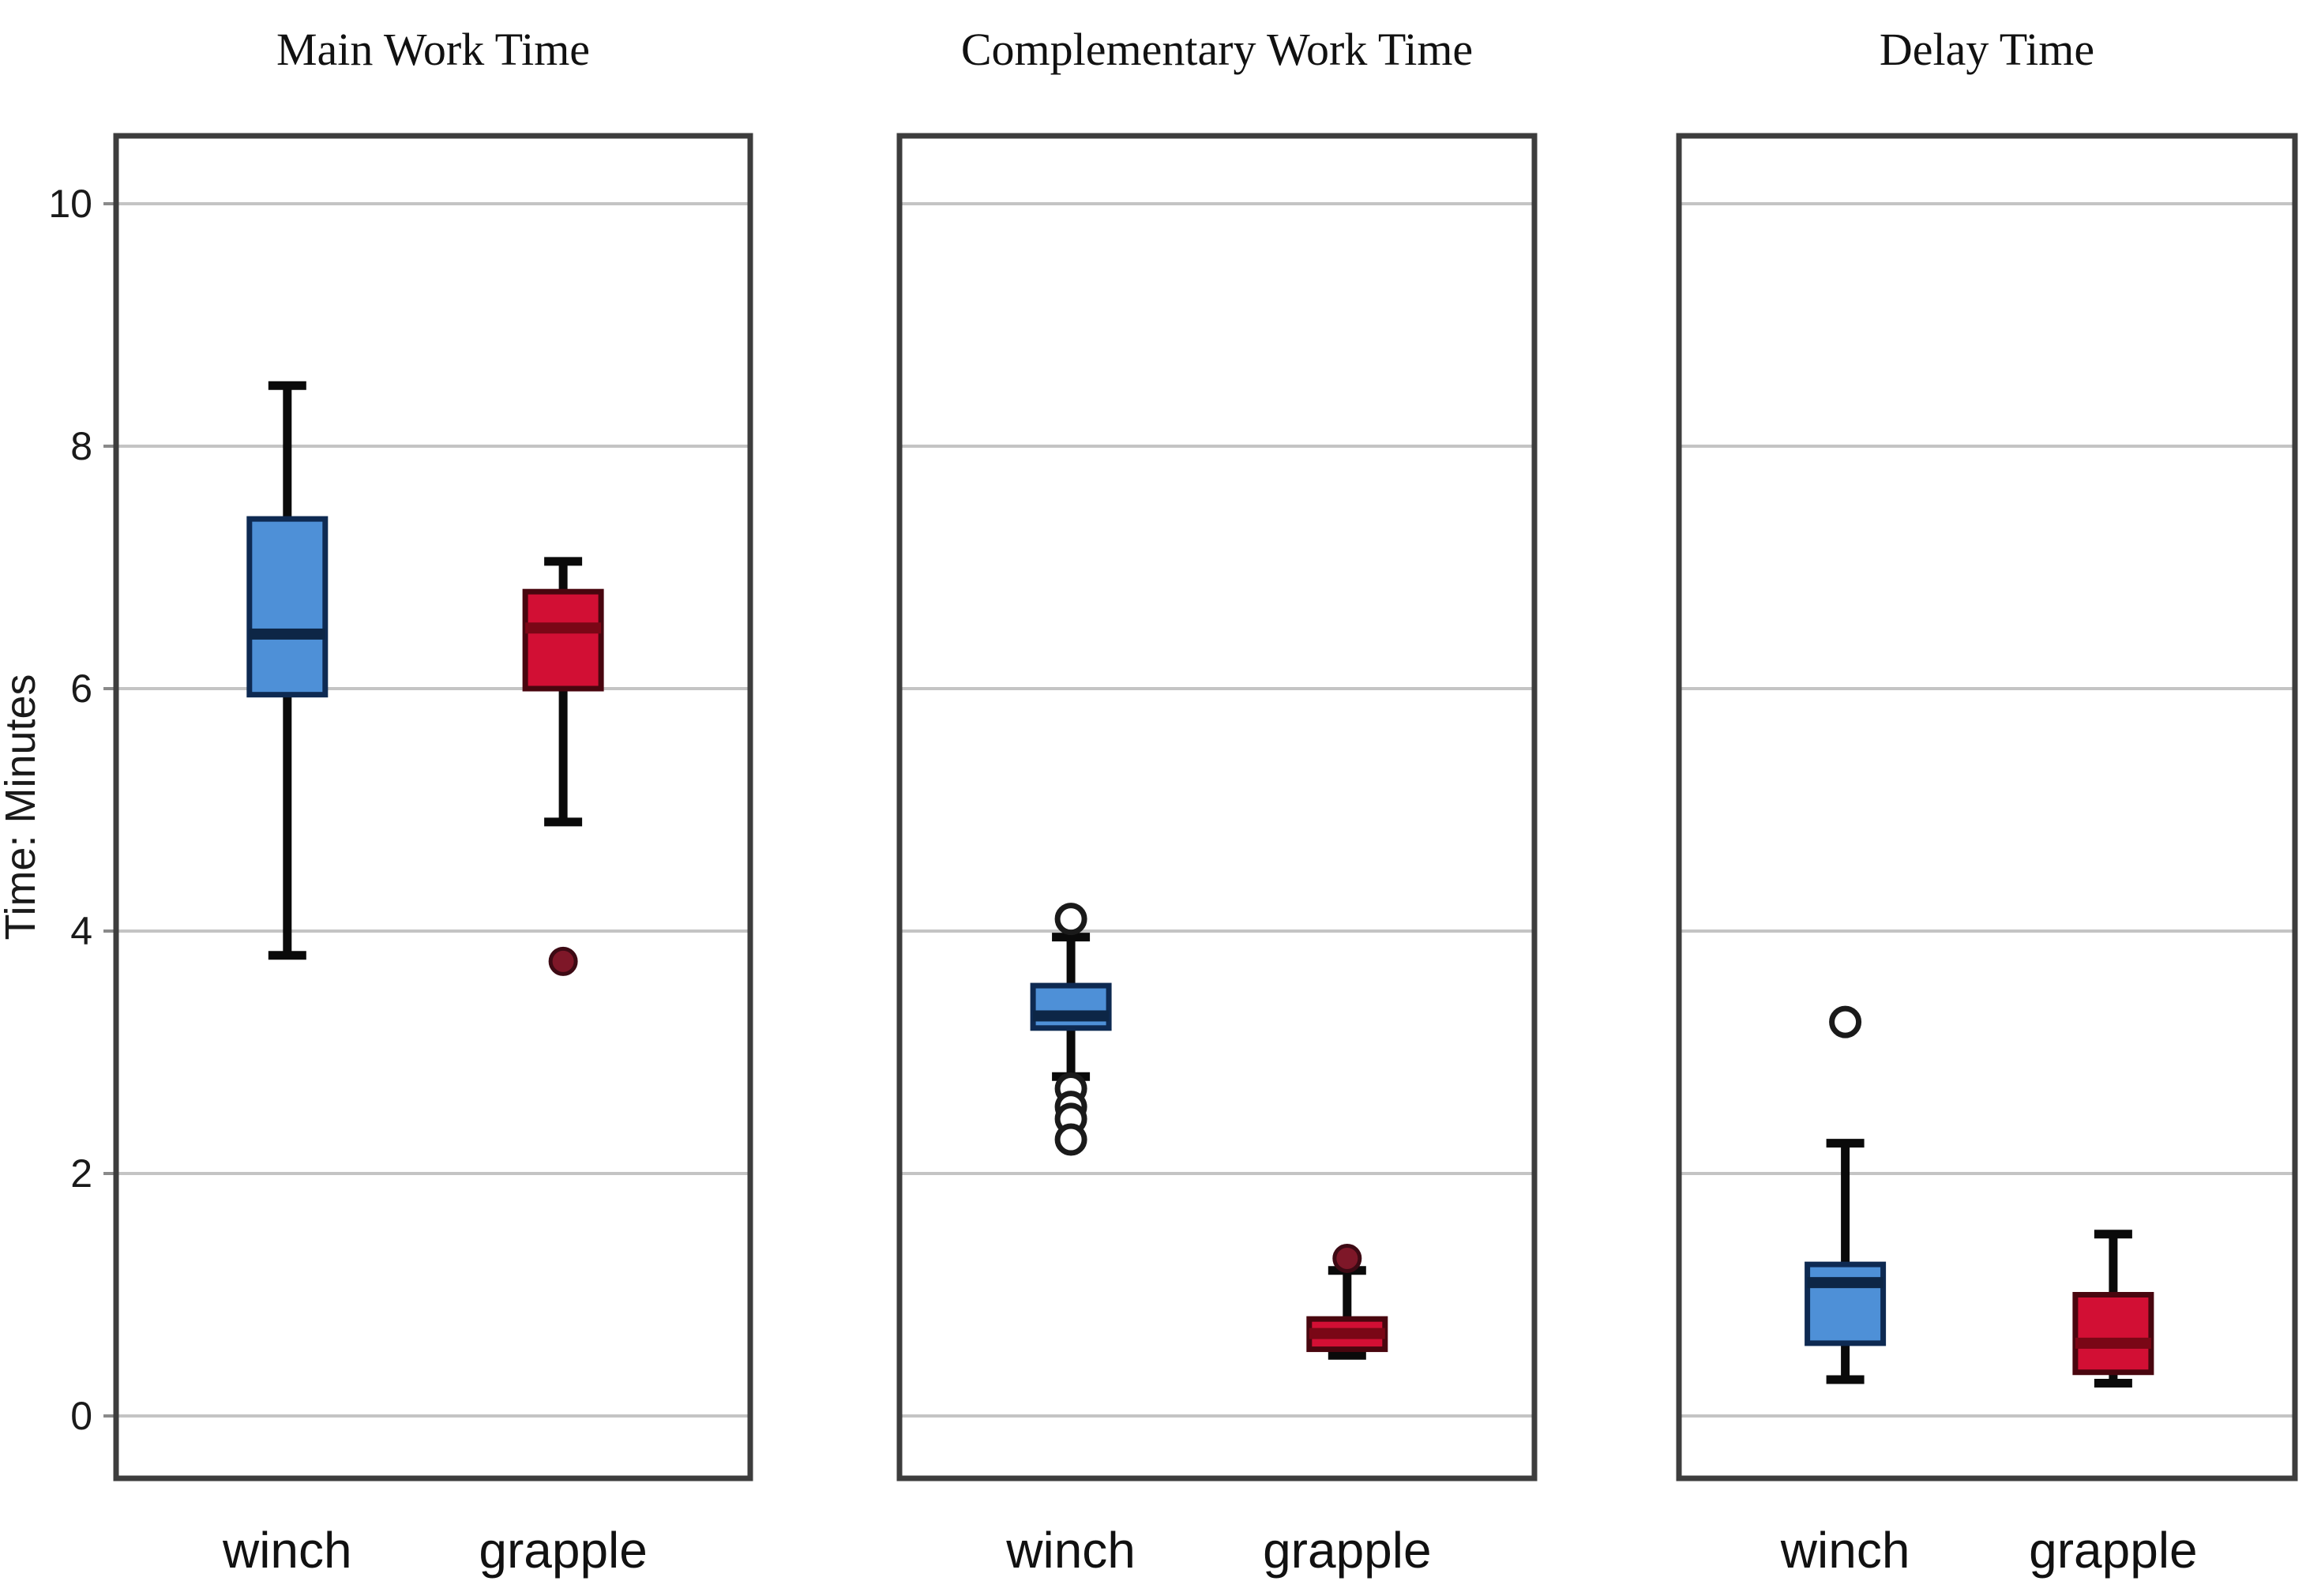 The width and height of the screenshot is (2306, 1596). What do you see at coordinates (70, 204) in the screenshot?
I see `y-tick-label: 10` at bounding box center [70, 204].